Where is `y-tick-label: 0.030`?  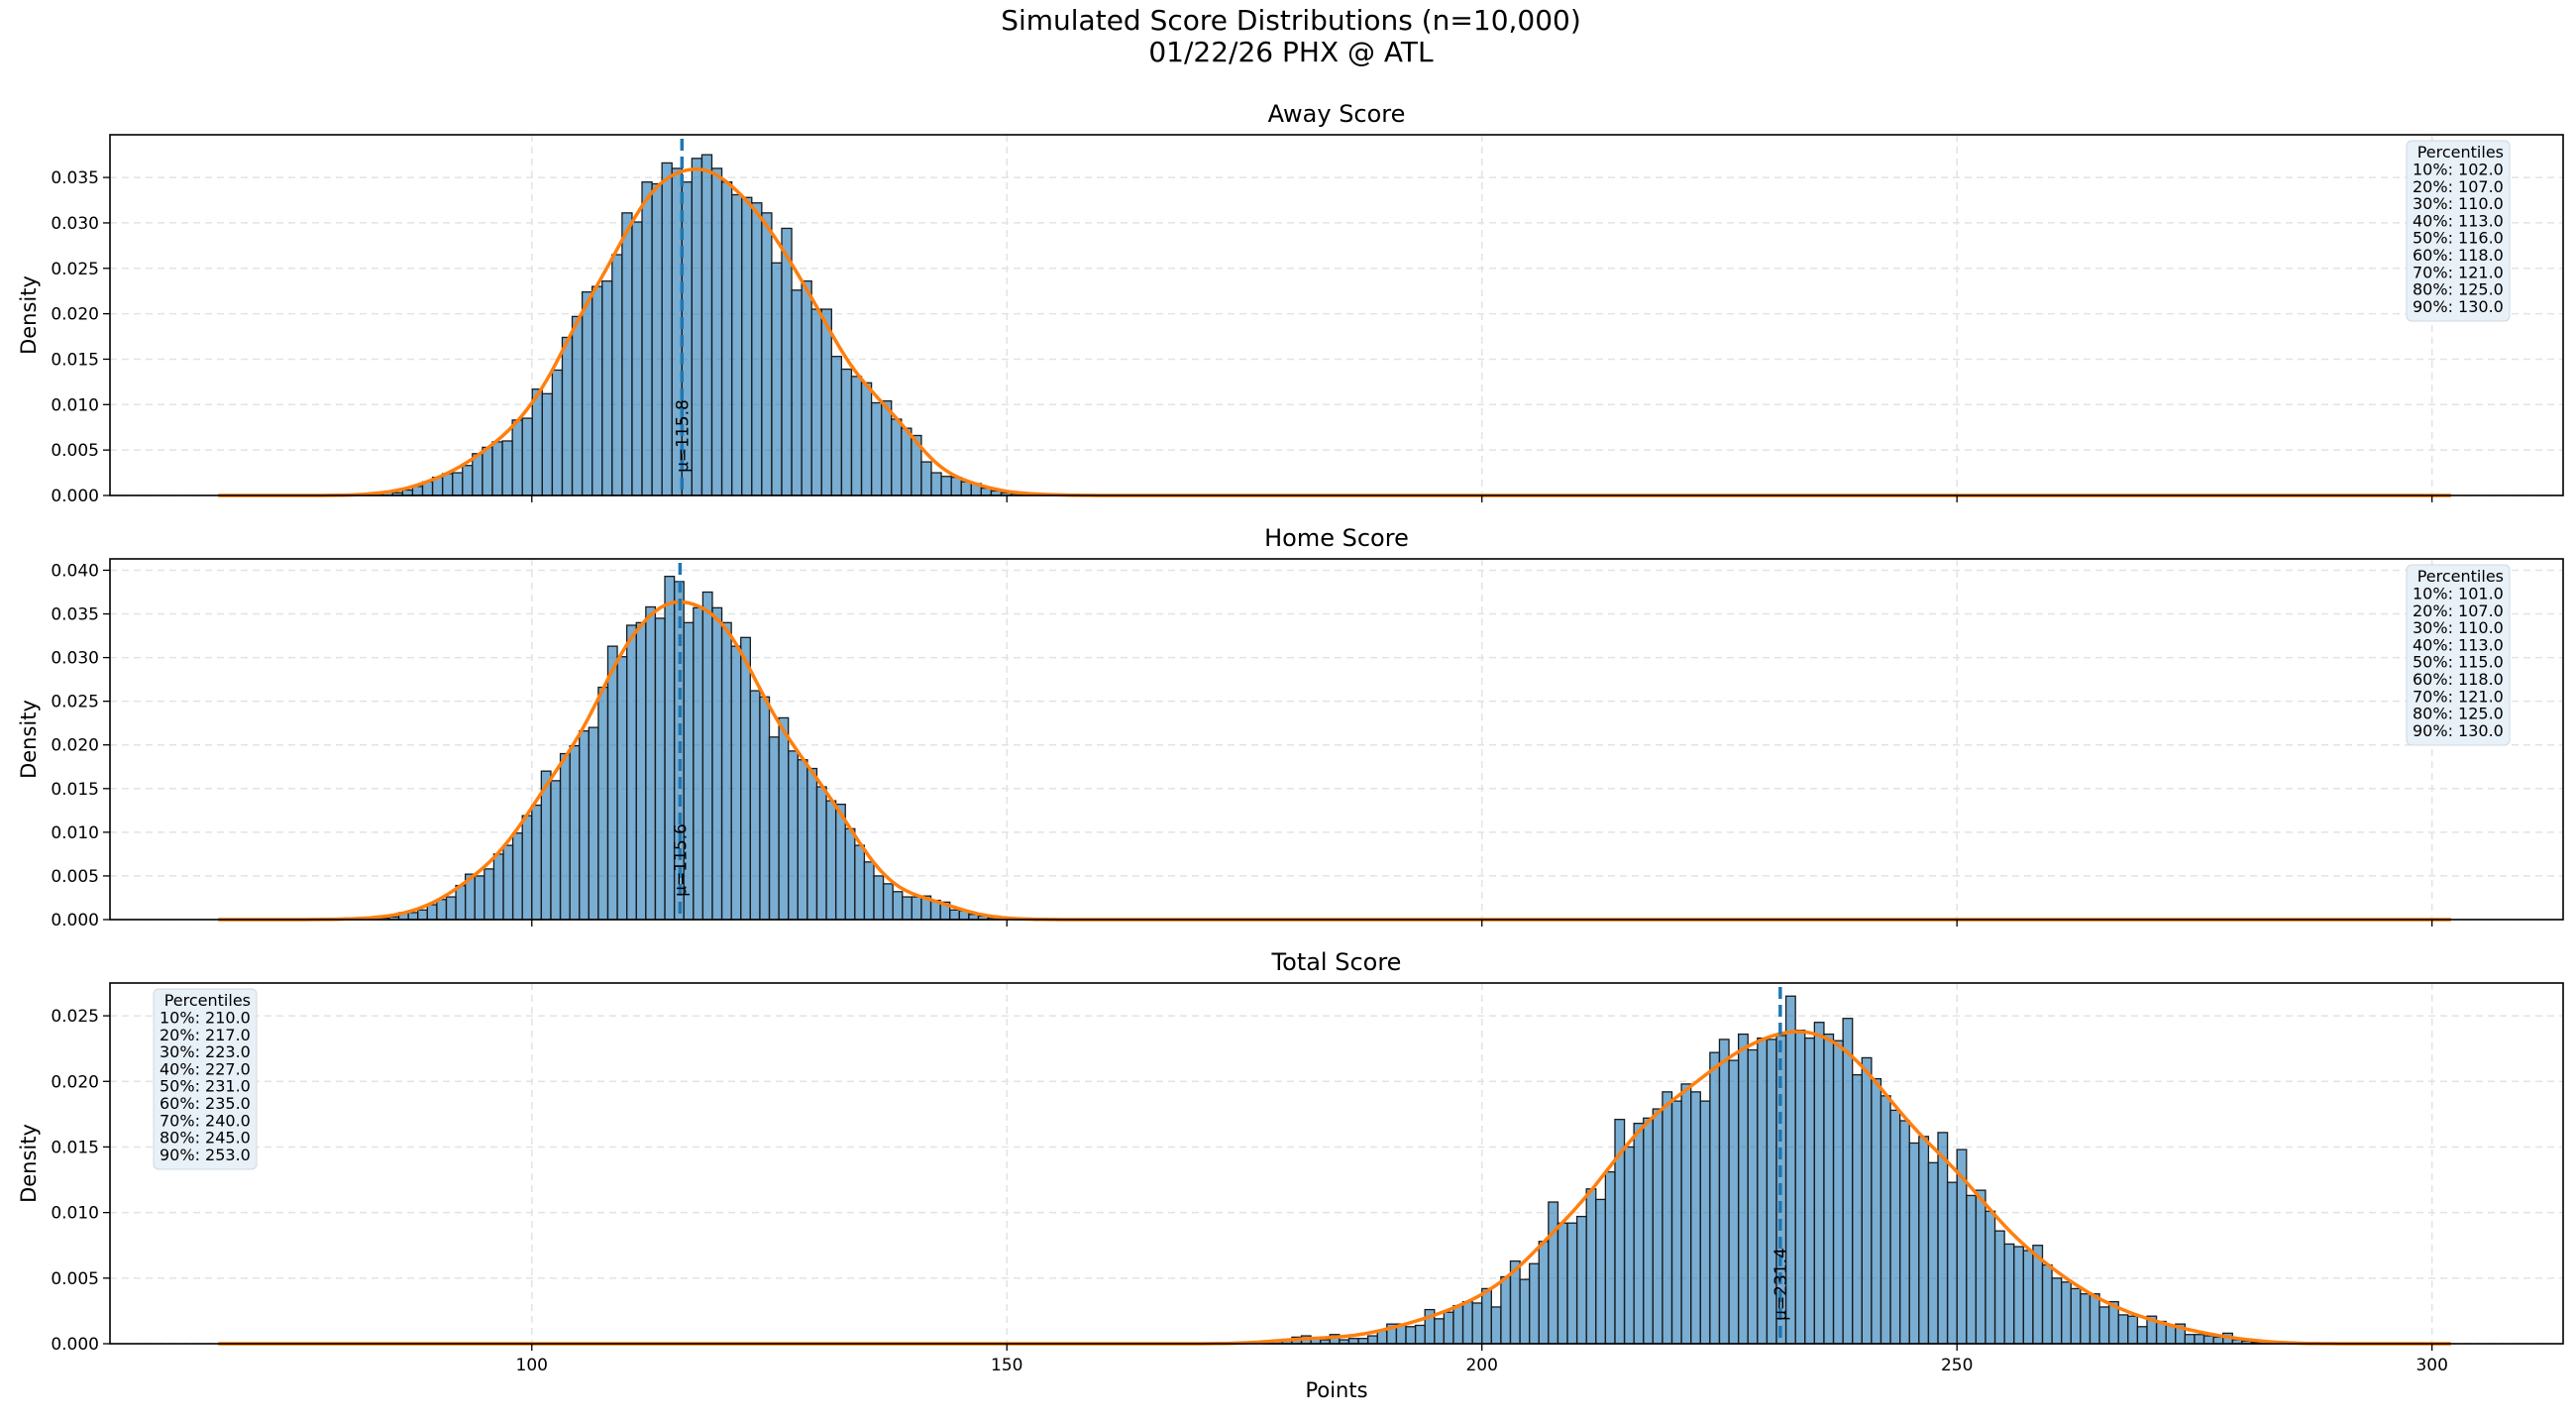 y-tick-label: 0.030 is located at coordinates (75, 659).